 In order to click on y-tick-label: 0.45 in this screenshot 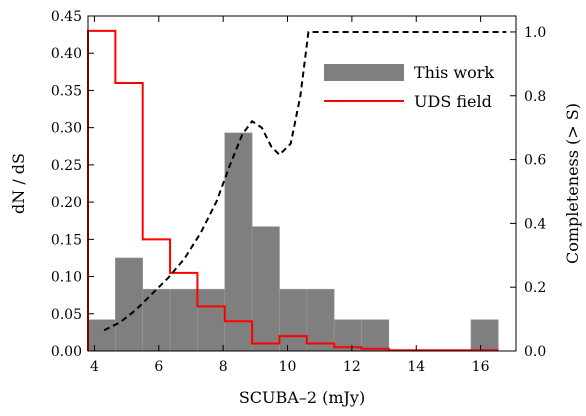, I will do `click(66, 17)`.